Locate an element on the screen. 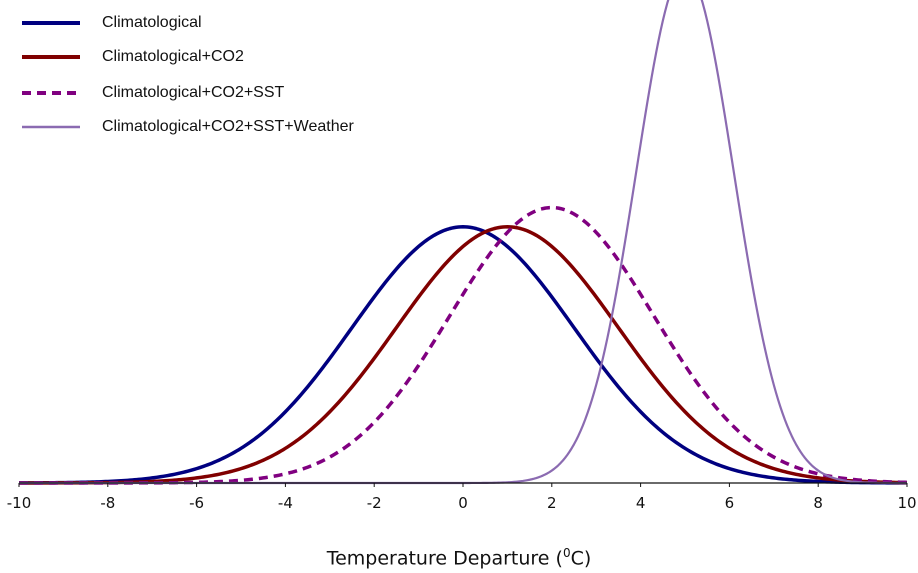 The width and height of the screenshot is (918, 573). x-tick-label: 0 is located at coordinates (463, 503).